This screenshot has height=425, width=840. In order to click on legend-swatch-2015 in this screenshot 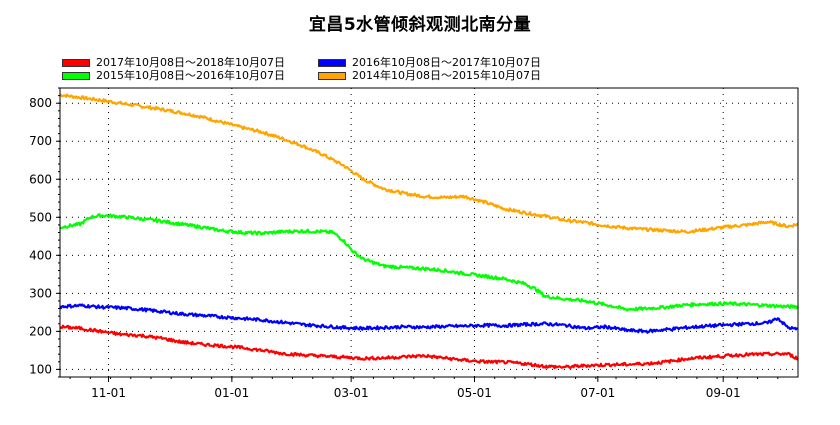, I will do `click(76, 75)`.